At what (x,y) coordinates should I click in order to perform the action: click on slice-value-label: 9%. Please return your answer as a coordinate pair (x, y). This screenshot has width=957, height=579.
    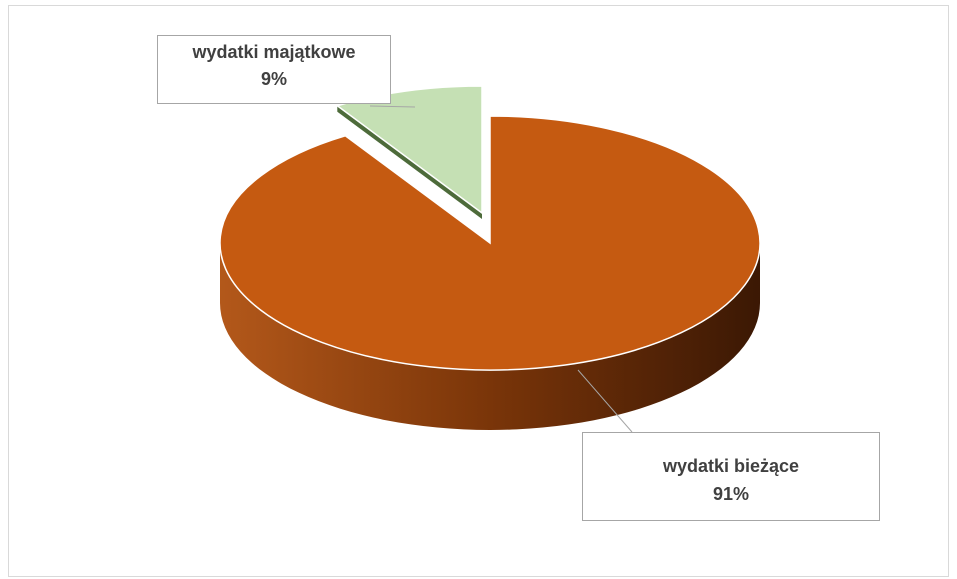
    Looking at the image, I should click on (274, 79).